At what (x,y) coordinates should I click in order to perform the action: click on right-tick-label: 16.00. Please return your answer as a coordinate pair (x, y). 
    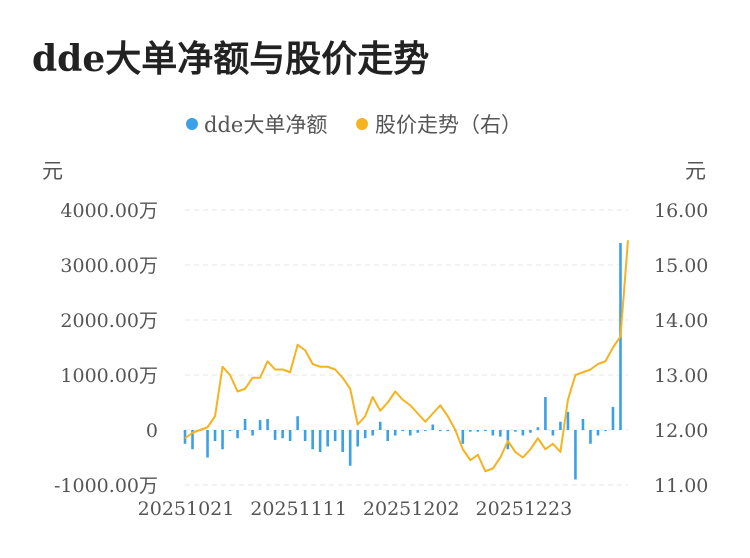
    Looking at the image, I should click on (681, 211).